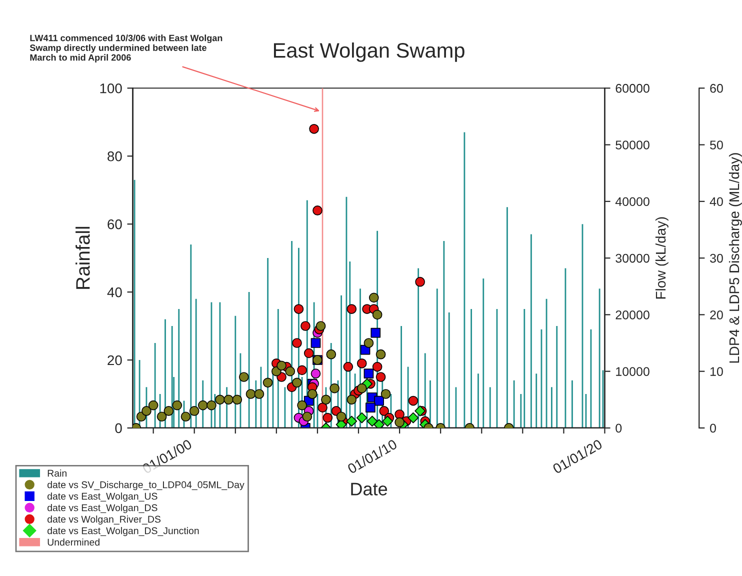 This screenshot has width=742, height=576. What do you see at coordinates (115, 156) in the screenshot?
I see `y-tick-label: 80` at bounding box center [115, 156].